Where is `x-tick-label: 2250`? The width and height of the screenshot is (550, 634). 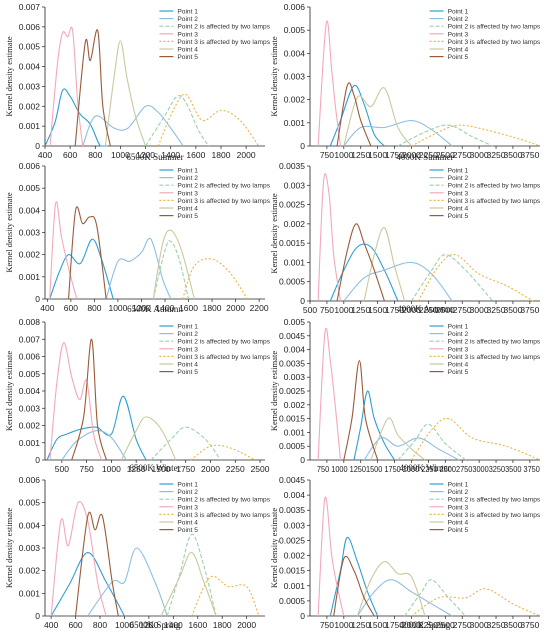 x-tick-label: 2250 is located at coordinates (428, 310).